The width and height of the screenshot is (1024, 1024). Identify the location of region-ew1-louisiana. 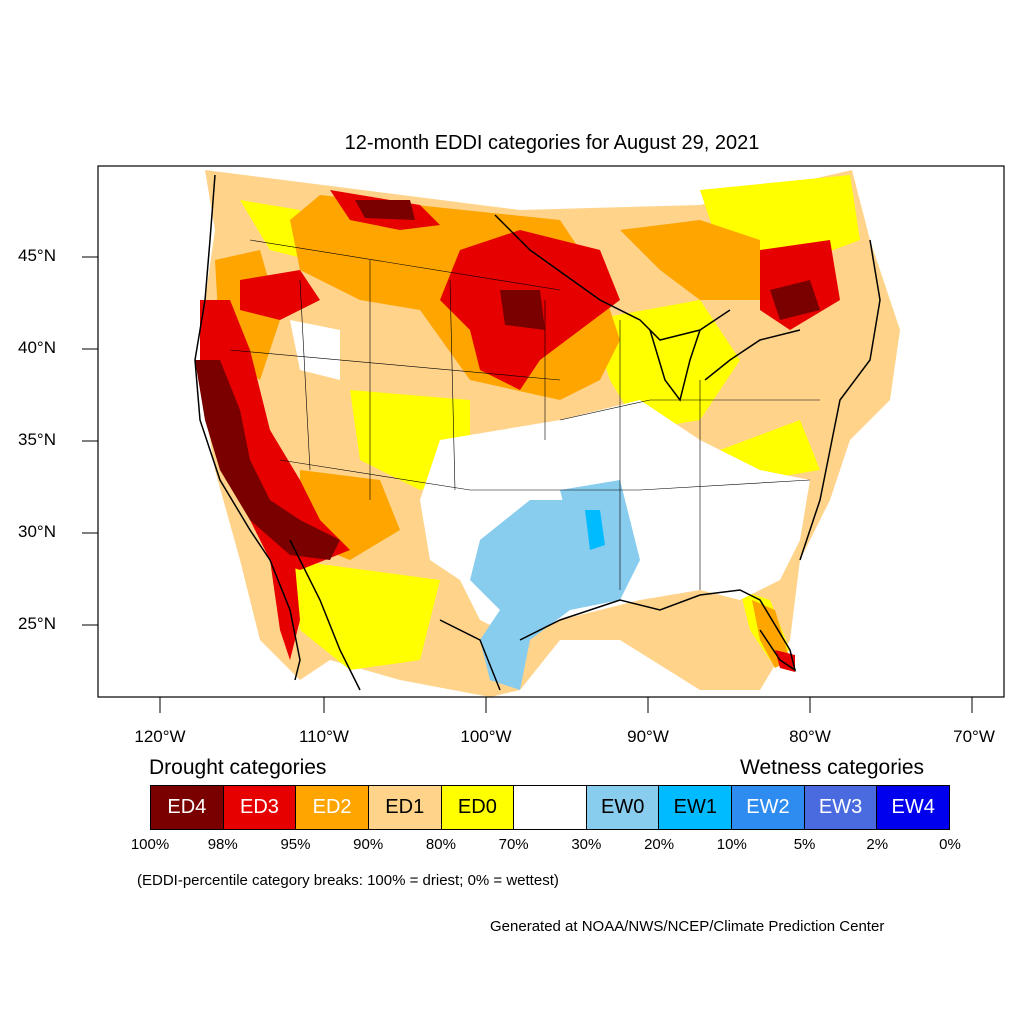
(595, 530).